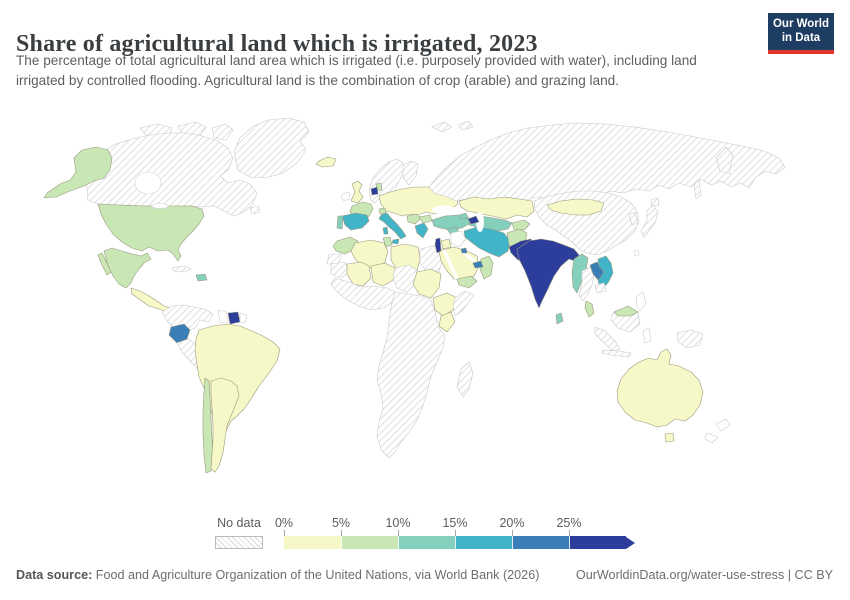  Describe the element at coordinates (548, 273) in the screenshot. I see `country-india` at that location.